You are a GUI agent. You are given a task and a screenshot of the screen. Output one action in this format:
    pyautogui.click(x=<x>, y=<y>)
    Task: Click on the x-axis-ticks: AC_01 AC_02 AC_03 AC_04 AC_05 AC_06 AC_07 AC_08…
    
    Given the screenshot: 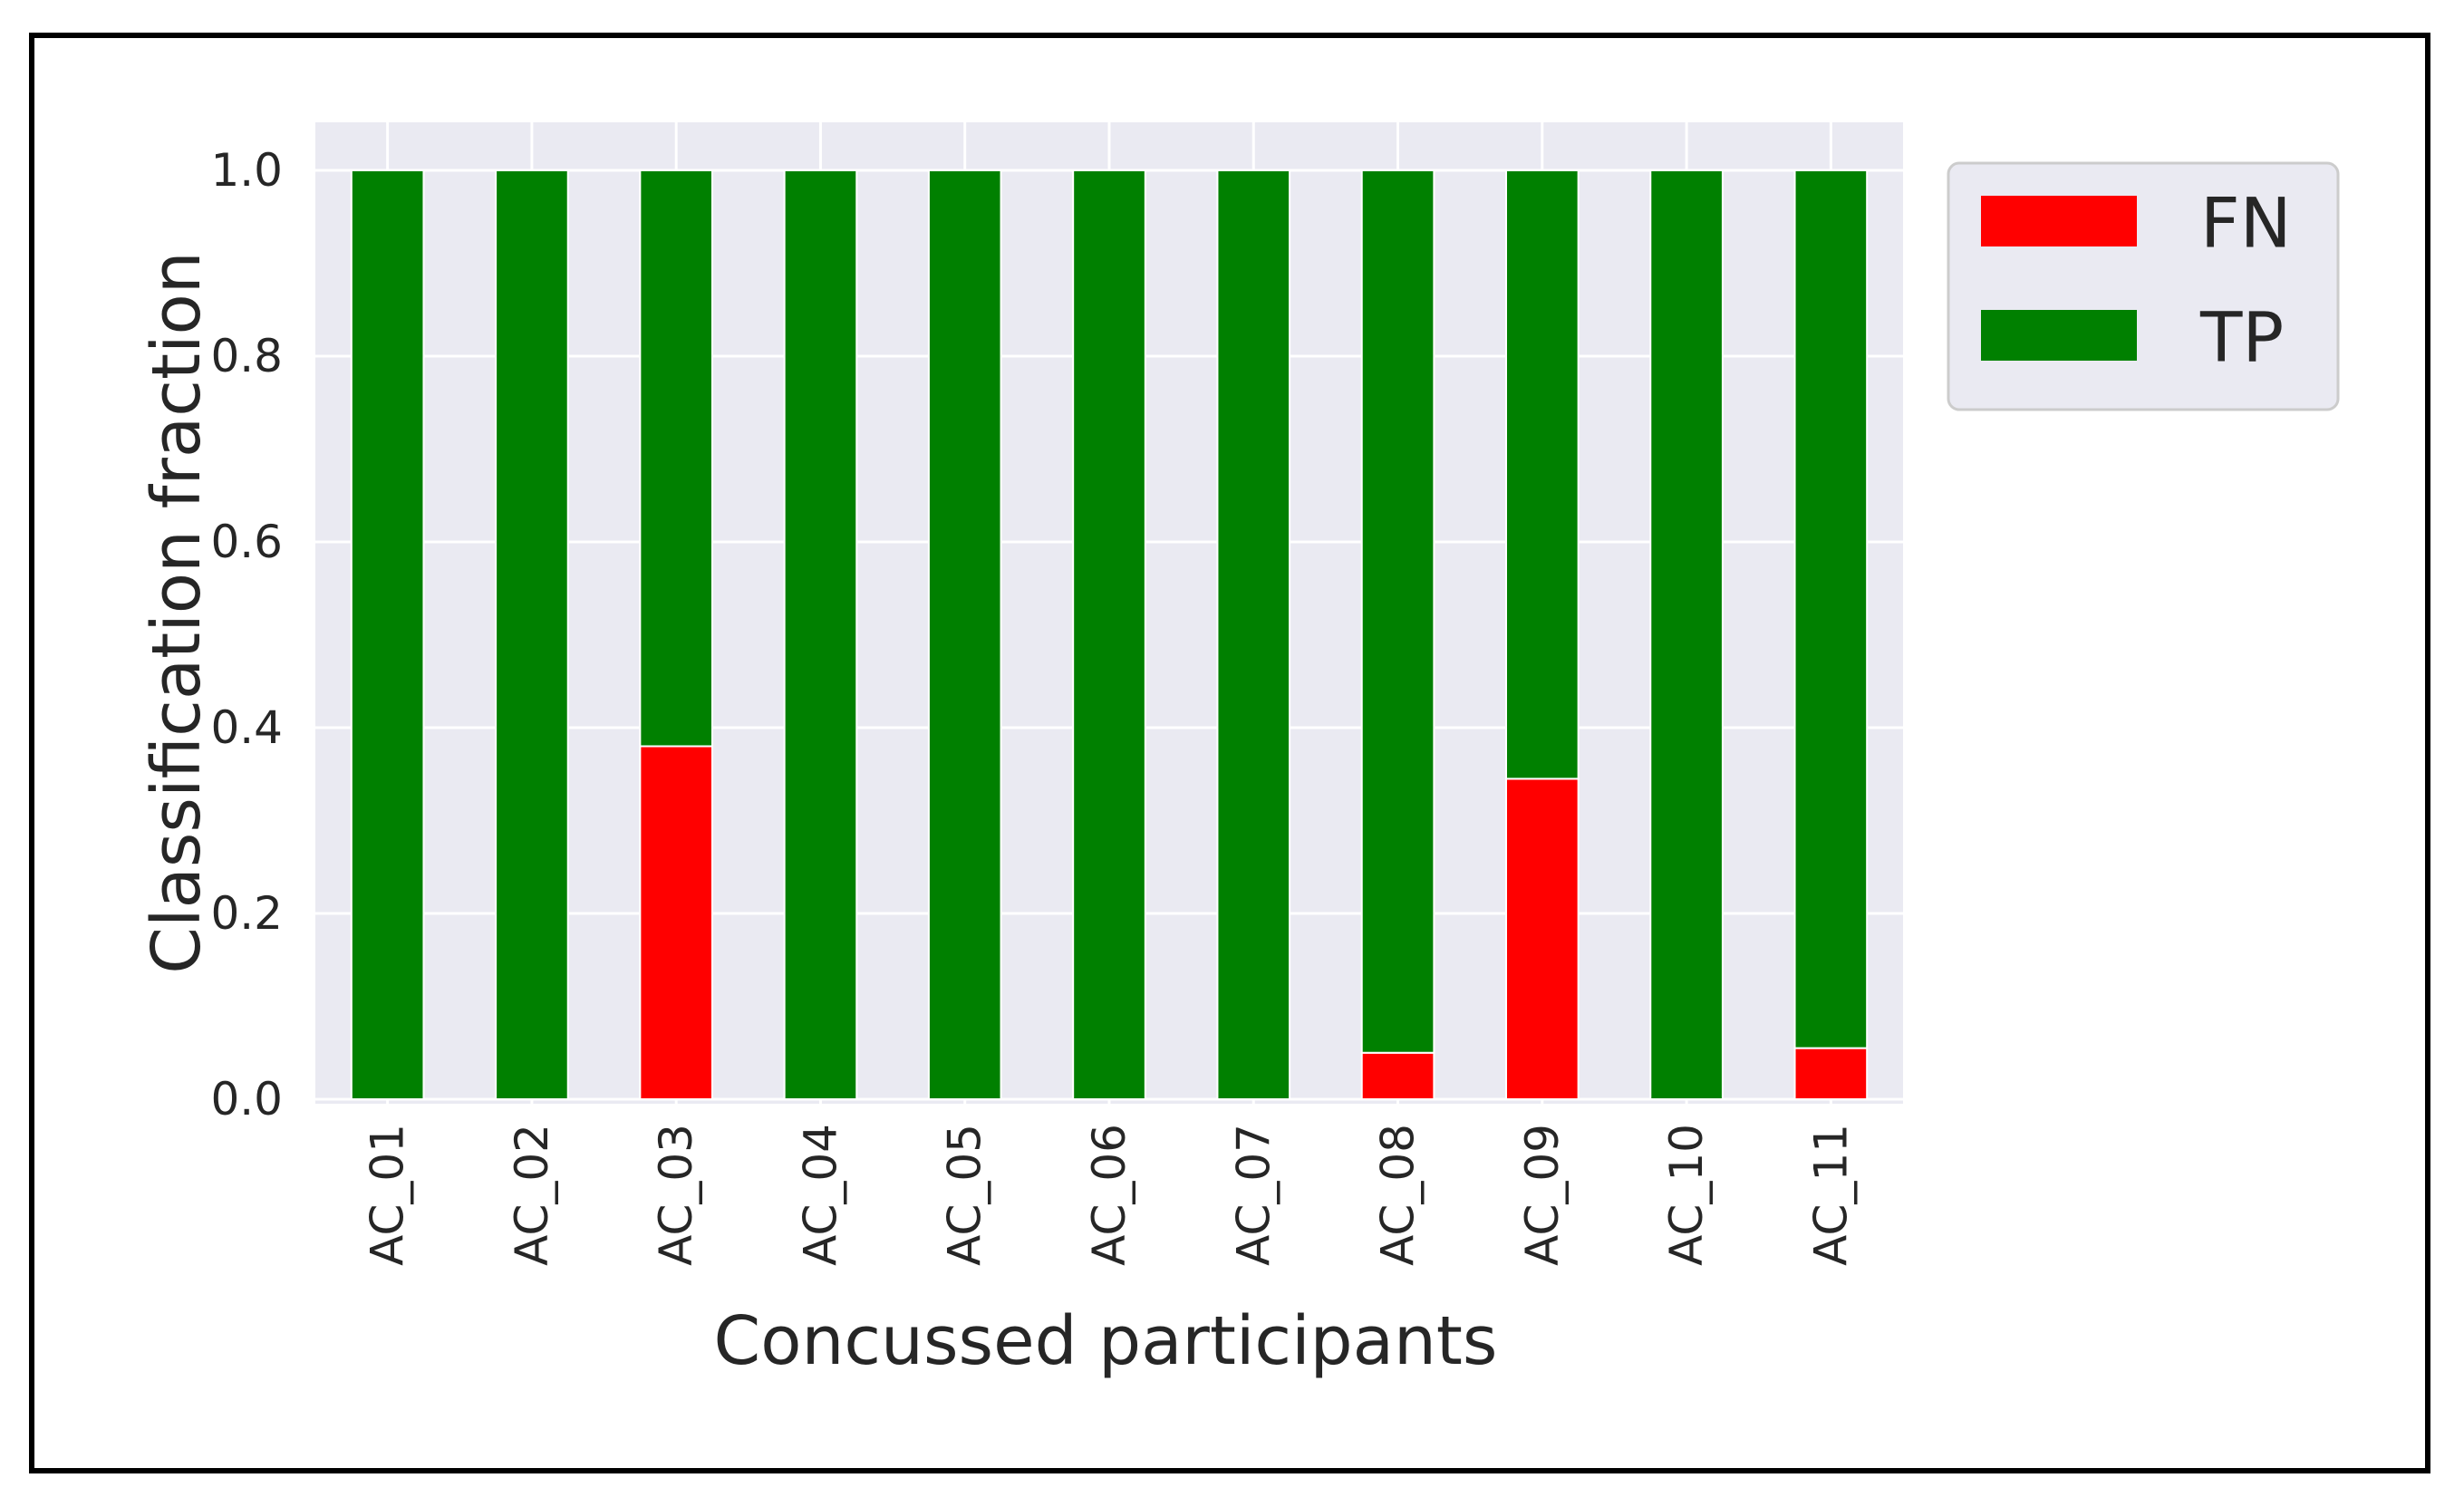 What is the action you would take?
    pyautogui.click(x=1110, y=1195)
    